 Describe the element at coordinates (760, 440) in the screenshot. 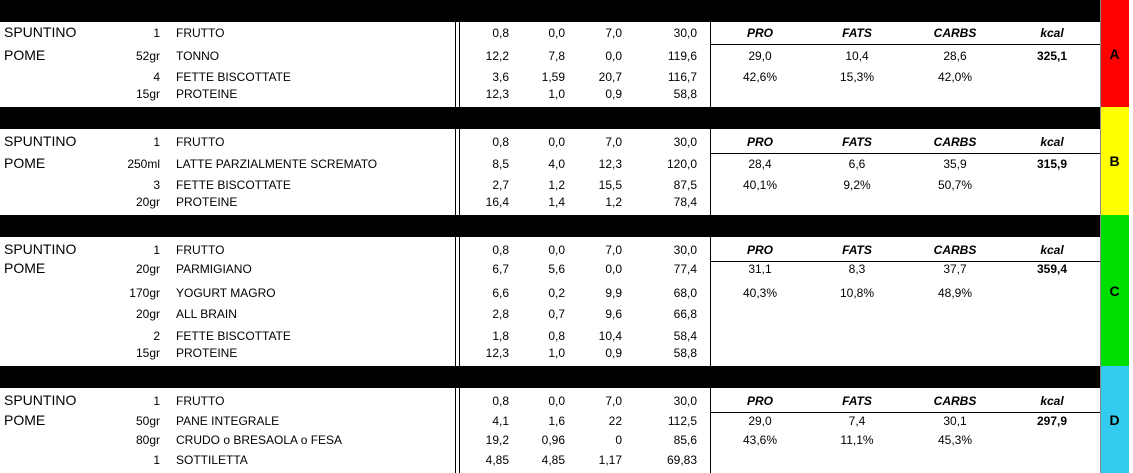

I see `summary-percent: 43,6%` at that location.